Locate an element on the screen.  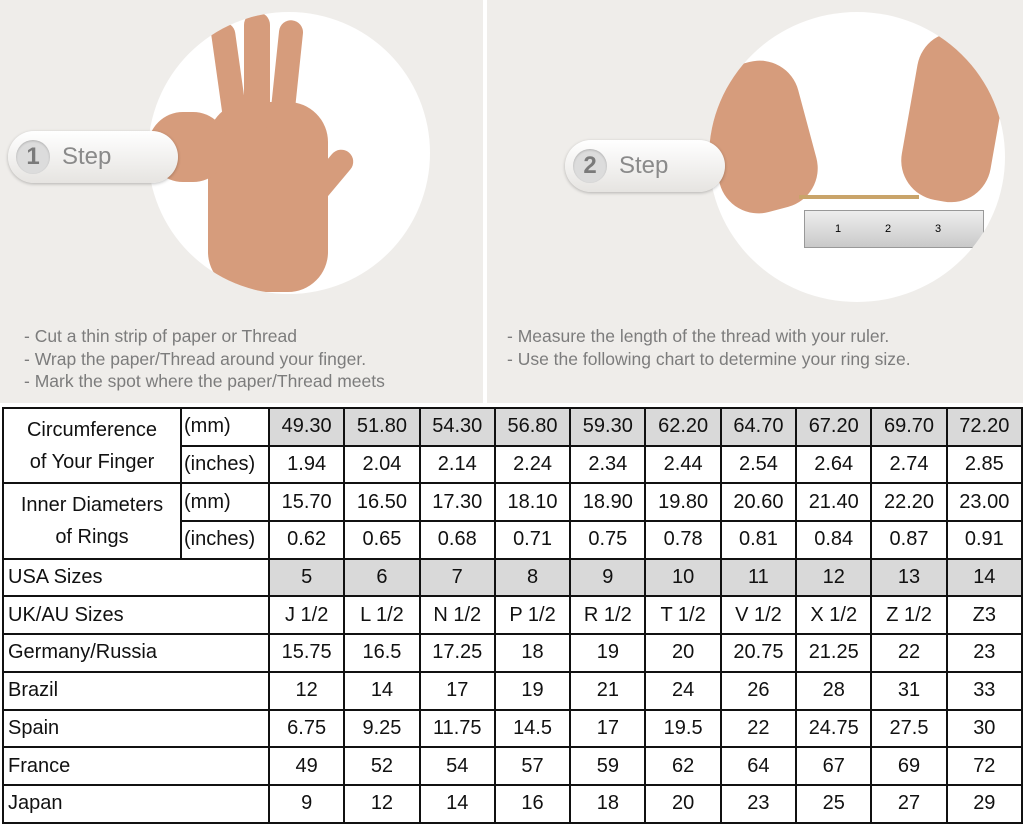
value-cell: 59.30 is located at coordinates (608, 427).